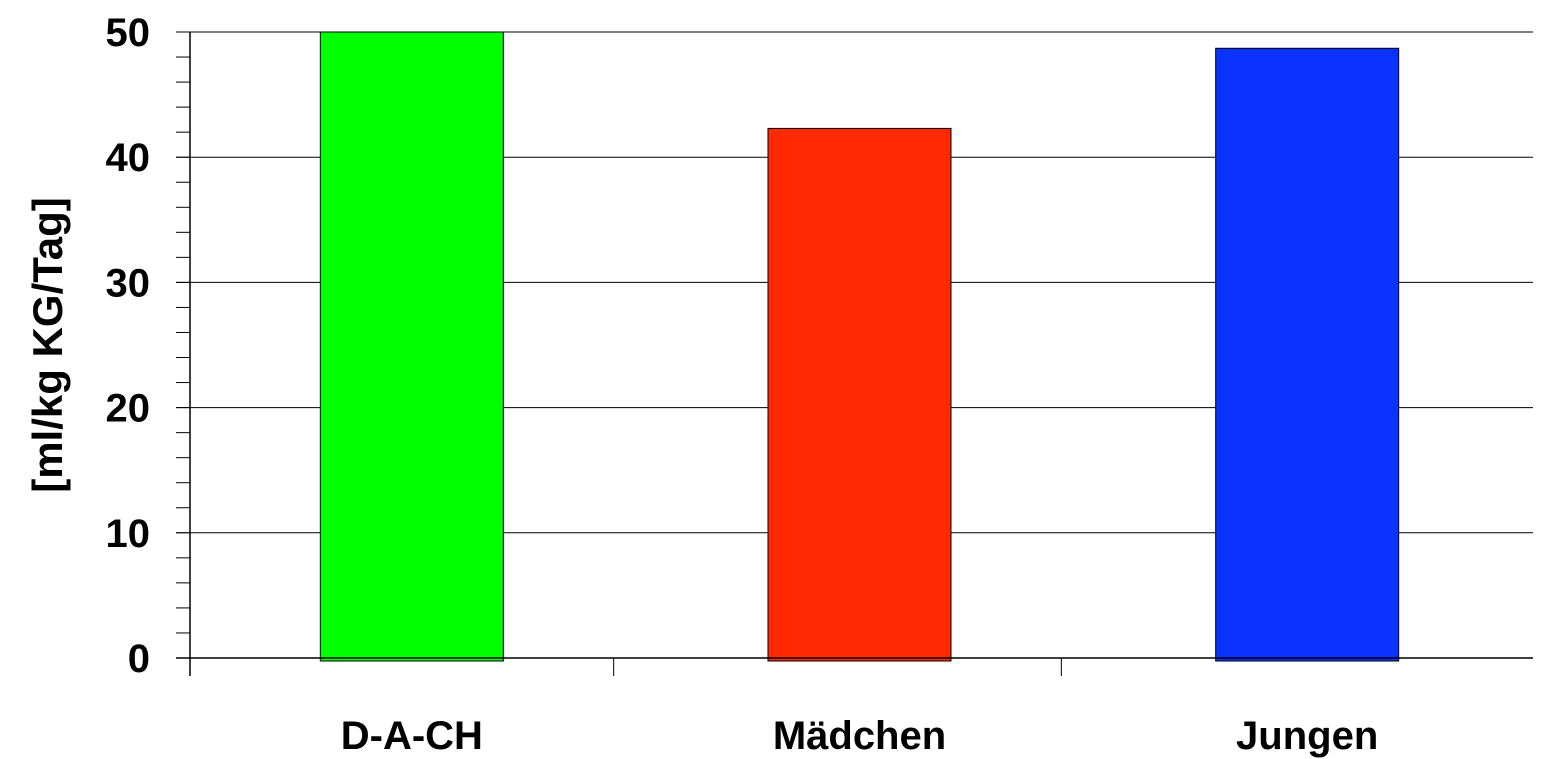 The width and height of the screenshot is (1546, 759). Describe the element at coordinates (128, 283) in the screenshot. I see `y-tick-label-30: 30` at that location.